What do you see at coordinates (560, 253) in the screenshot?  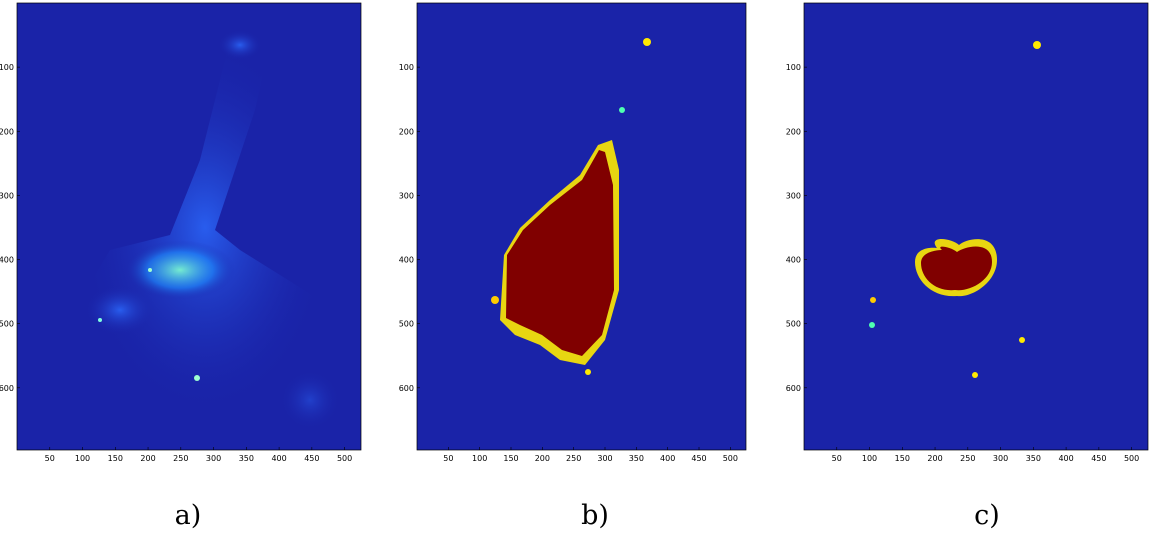 I see `cell-mask` at bounding box center [560, 253].